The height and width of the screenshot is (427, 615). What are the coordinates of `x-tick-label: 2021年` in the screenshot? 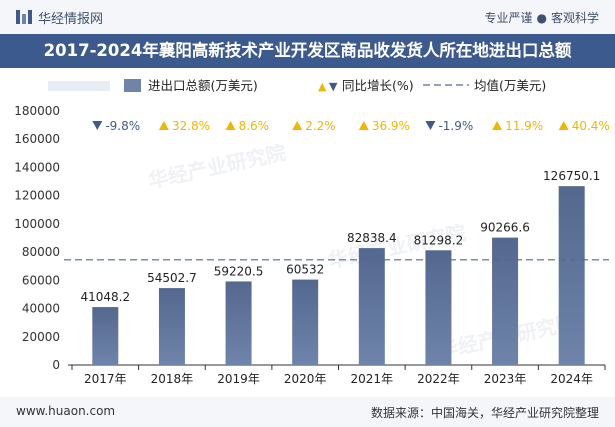 It's located at (372, 379).